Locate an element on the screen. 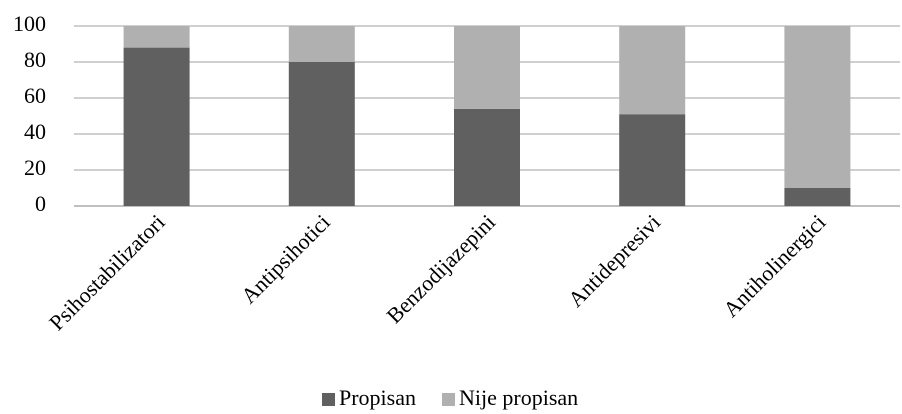 The height and width of the screenshot is (414, 902). legend-label: Propisan is located at coordinates (377, 397).